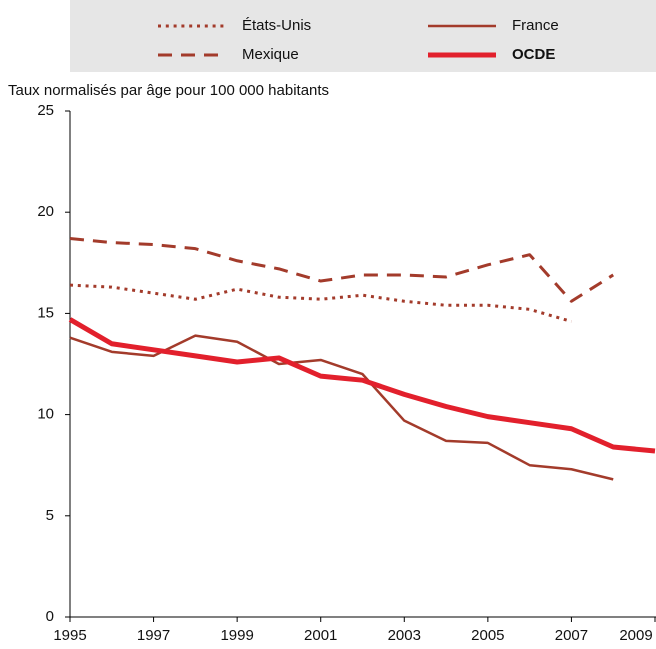 This screenshot has width=656, height=649. Describe the element at coordinates (635, 635) in the screenshot. I see `x-tick-label: 2009` at that location.